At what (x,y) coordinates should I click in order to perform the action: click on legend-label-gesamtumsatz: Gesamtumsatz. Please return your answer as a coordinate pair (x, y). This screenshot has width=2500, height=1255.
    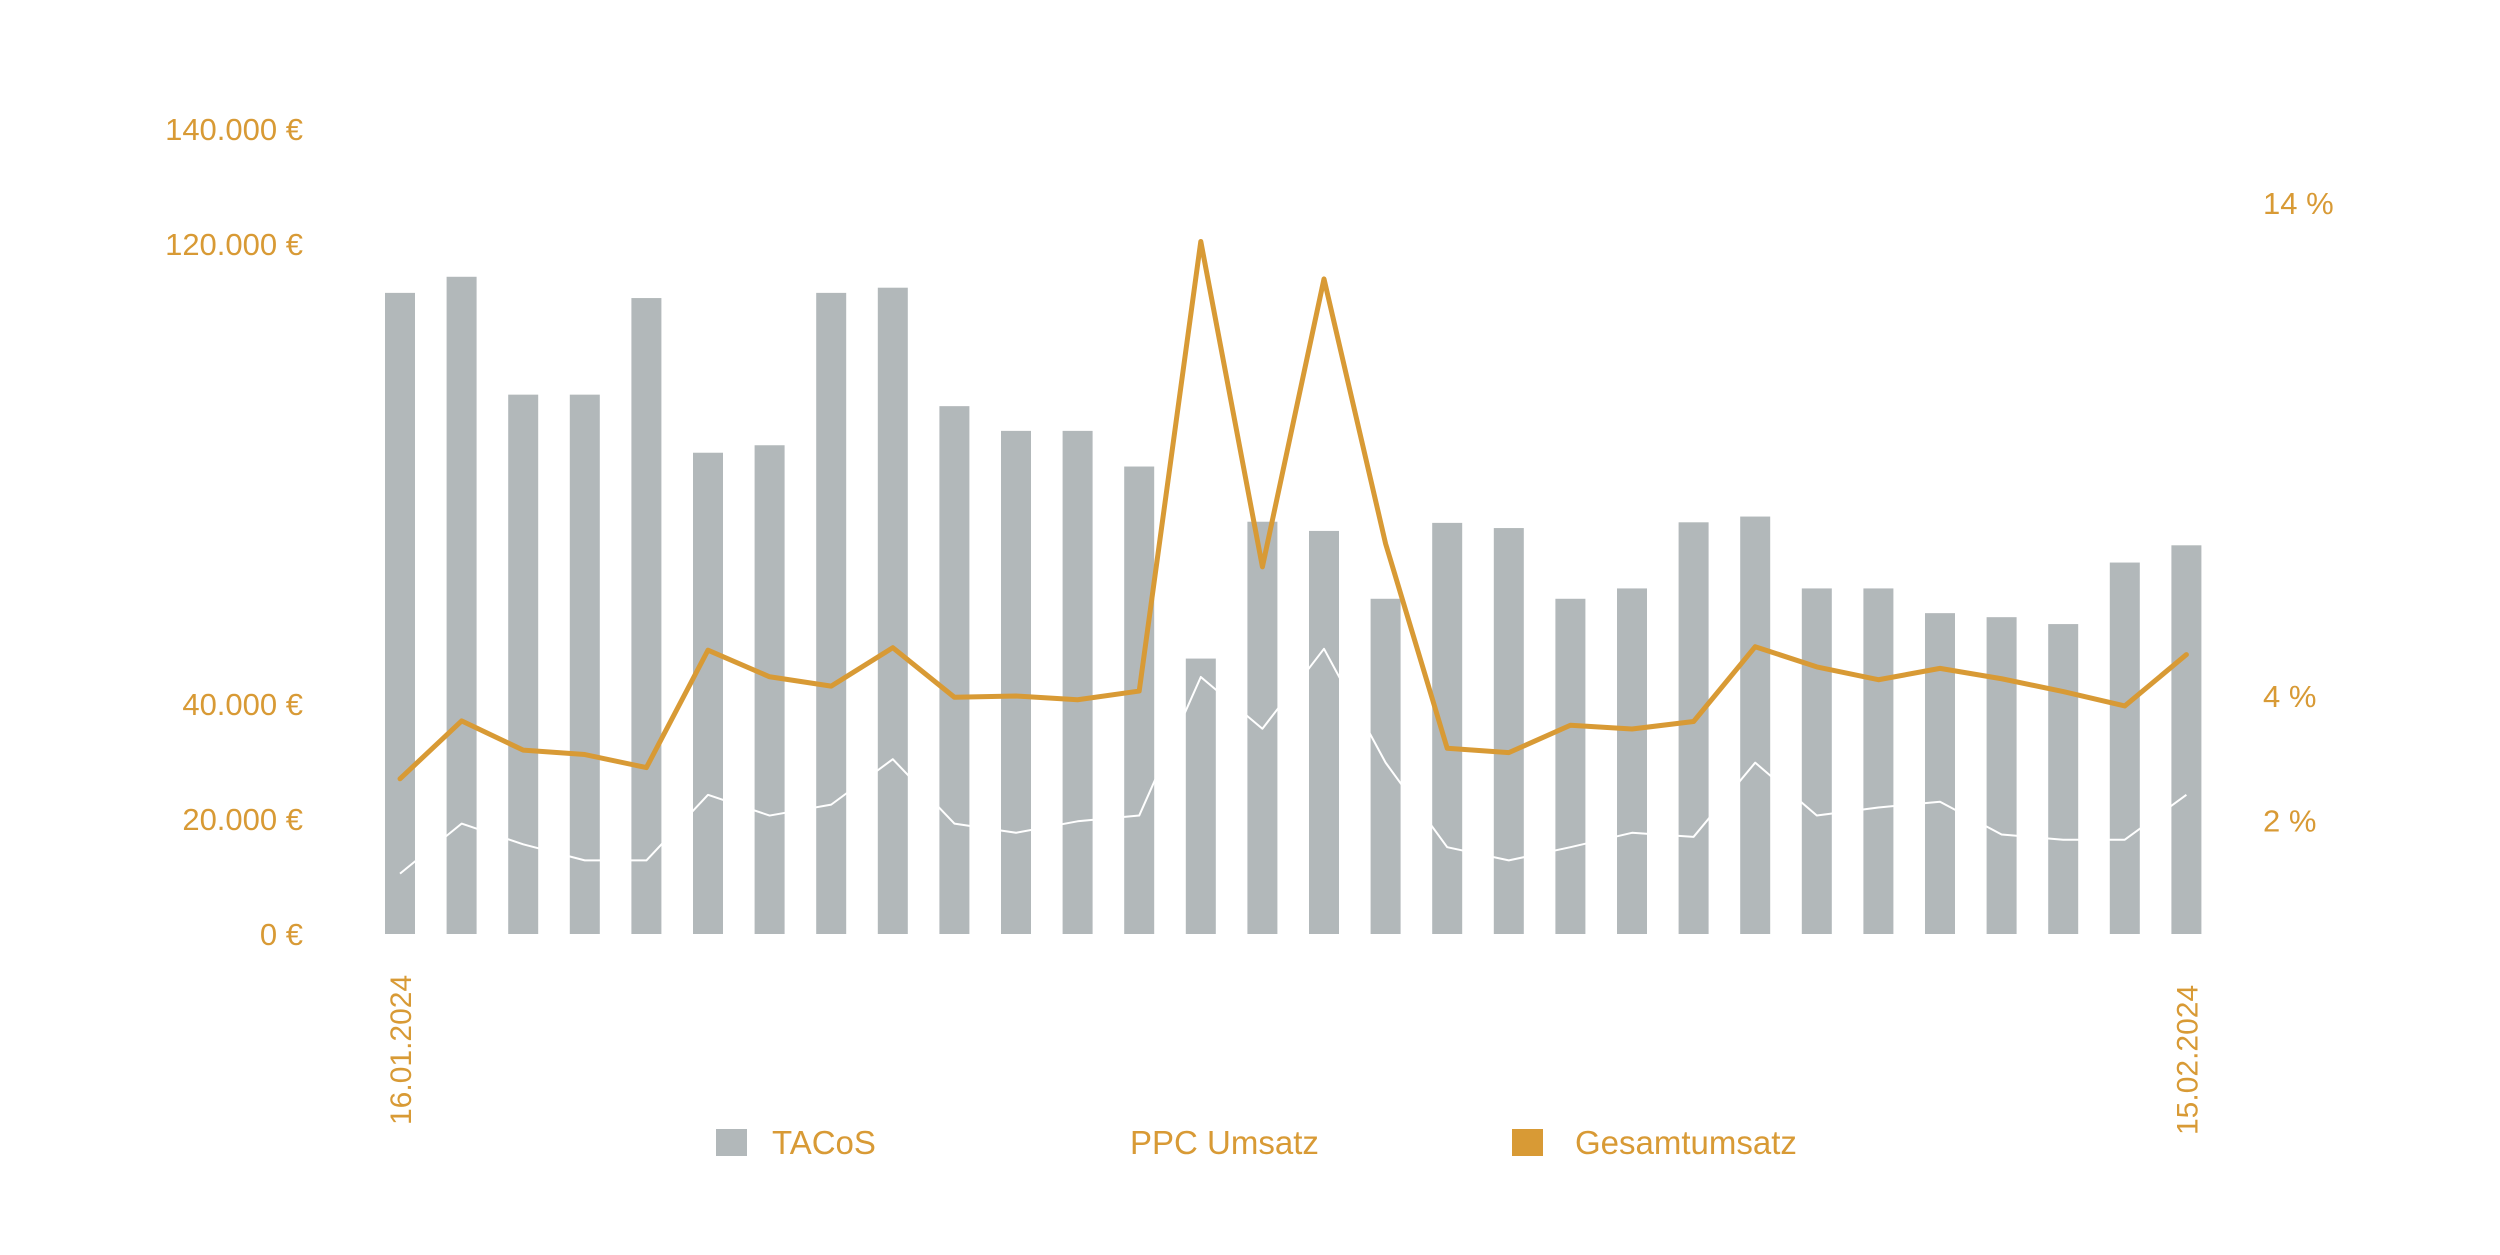
    Looking at the image, I should click on (1686, 1142).